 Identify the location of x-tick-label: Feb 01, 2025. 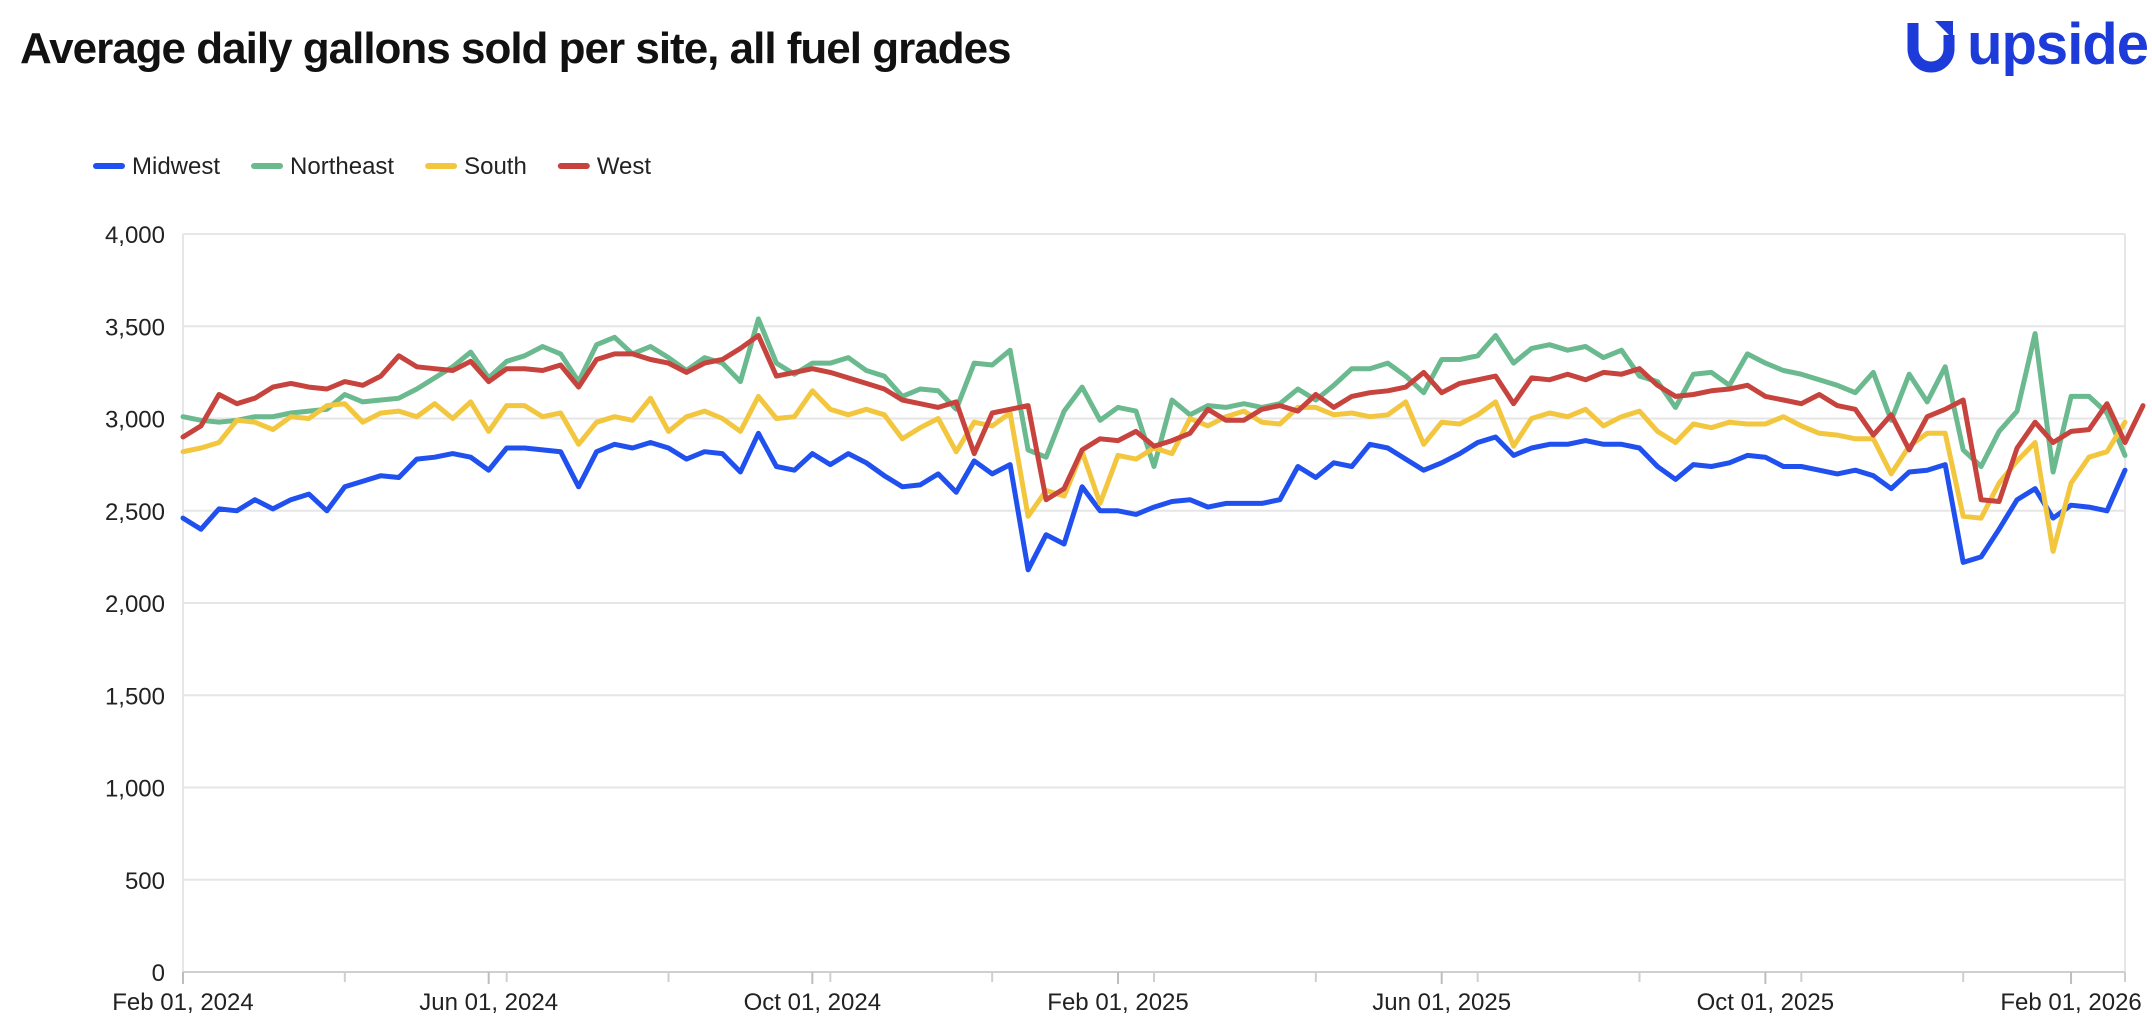
(1117, 1002).